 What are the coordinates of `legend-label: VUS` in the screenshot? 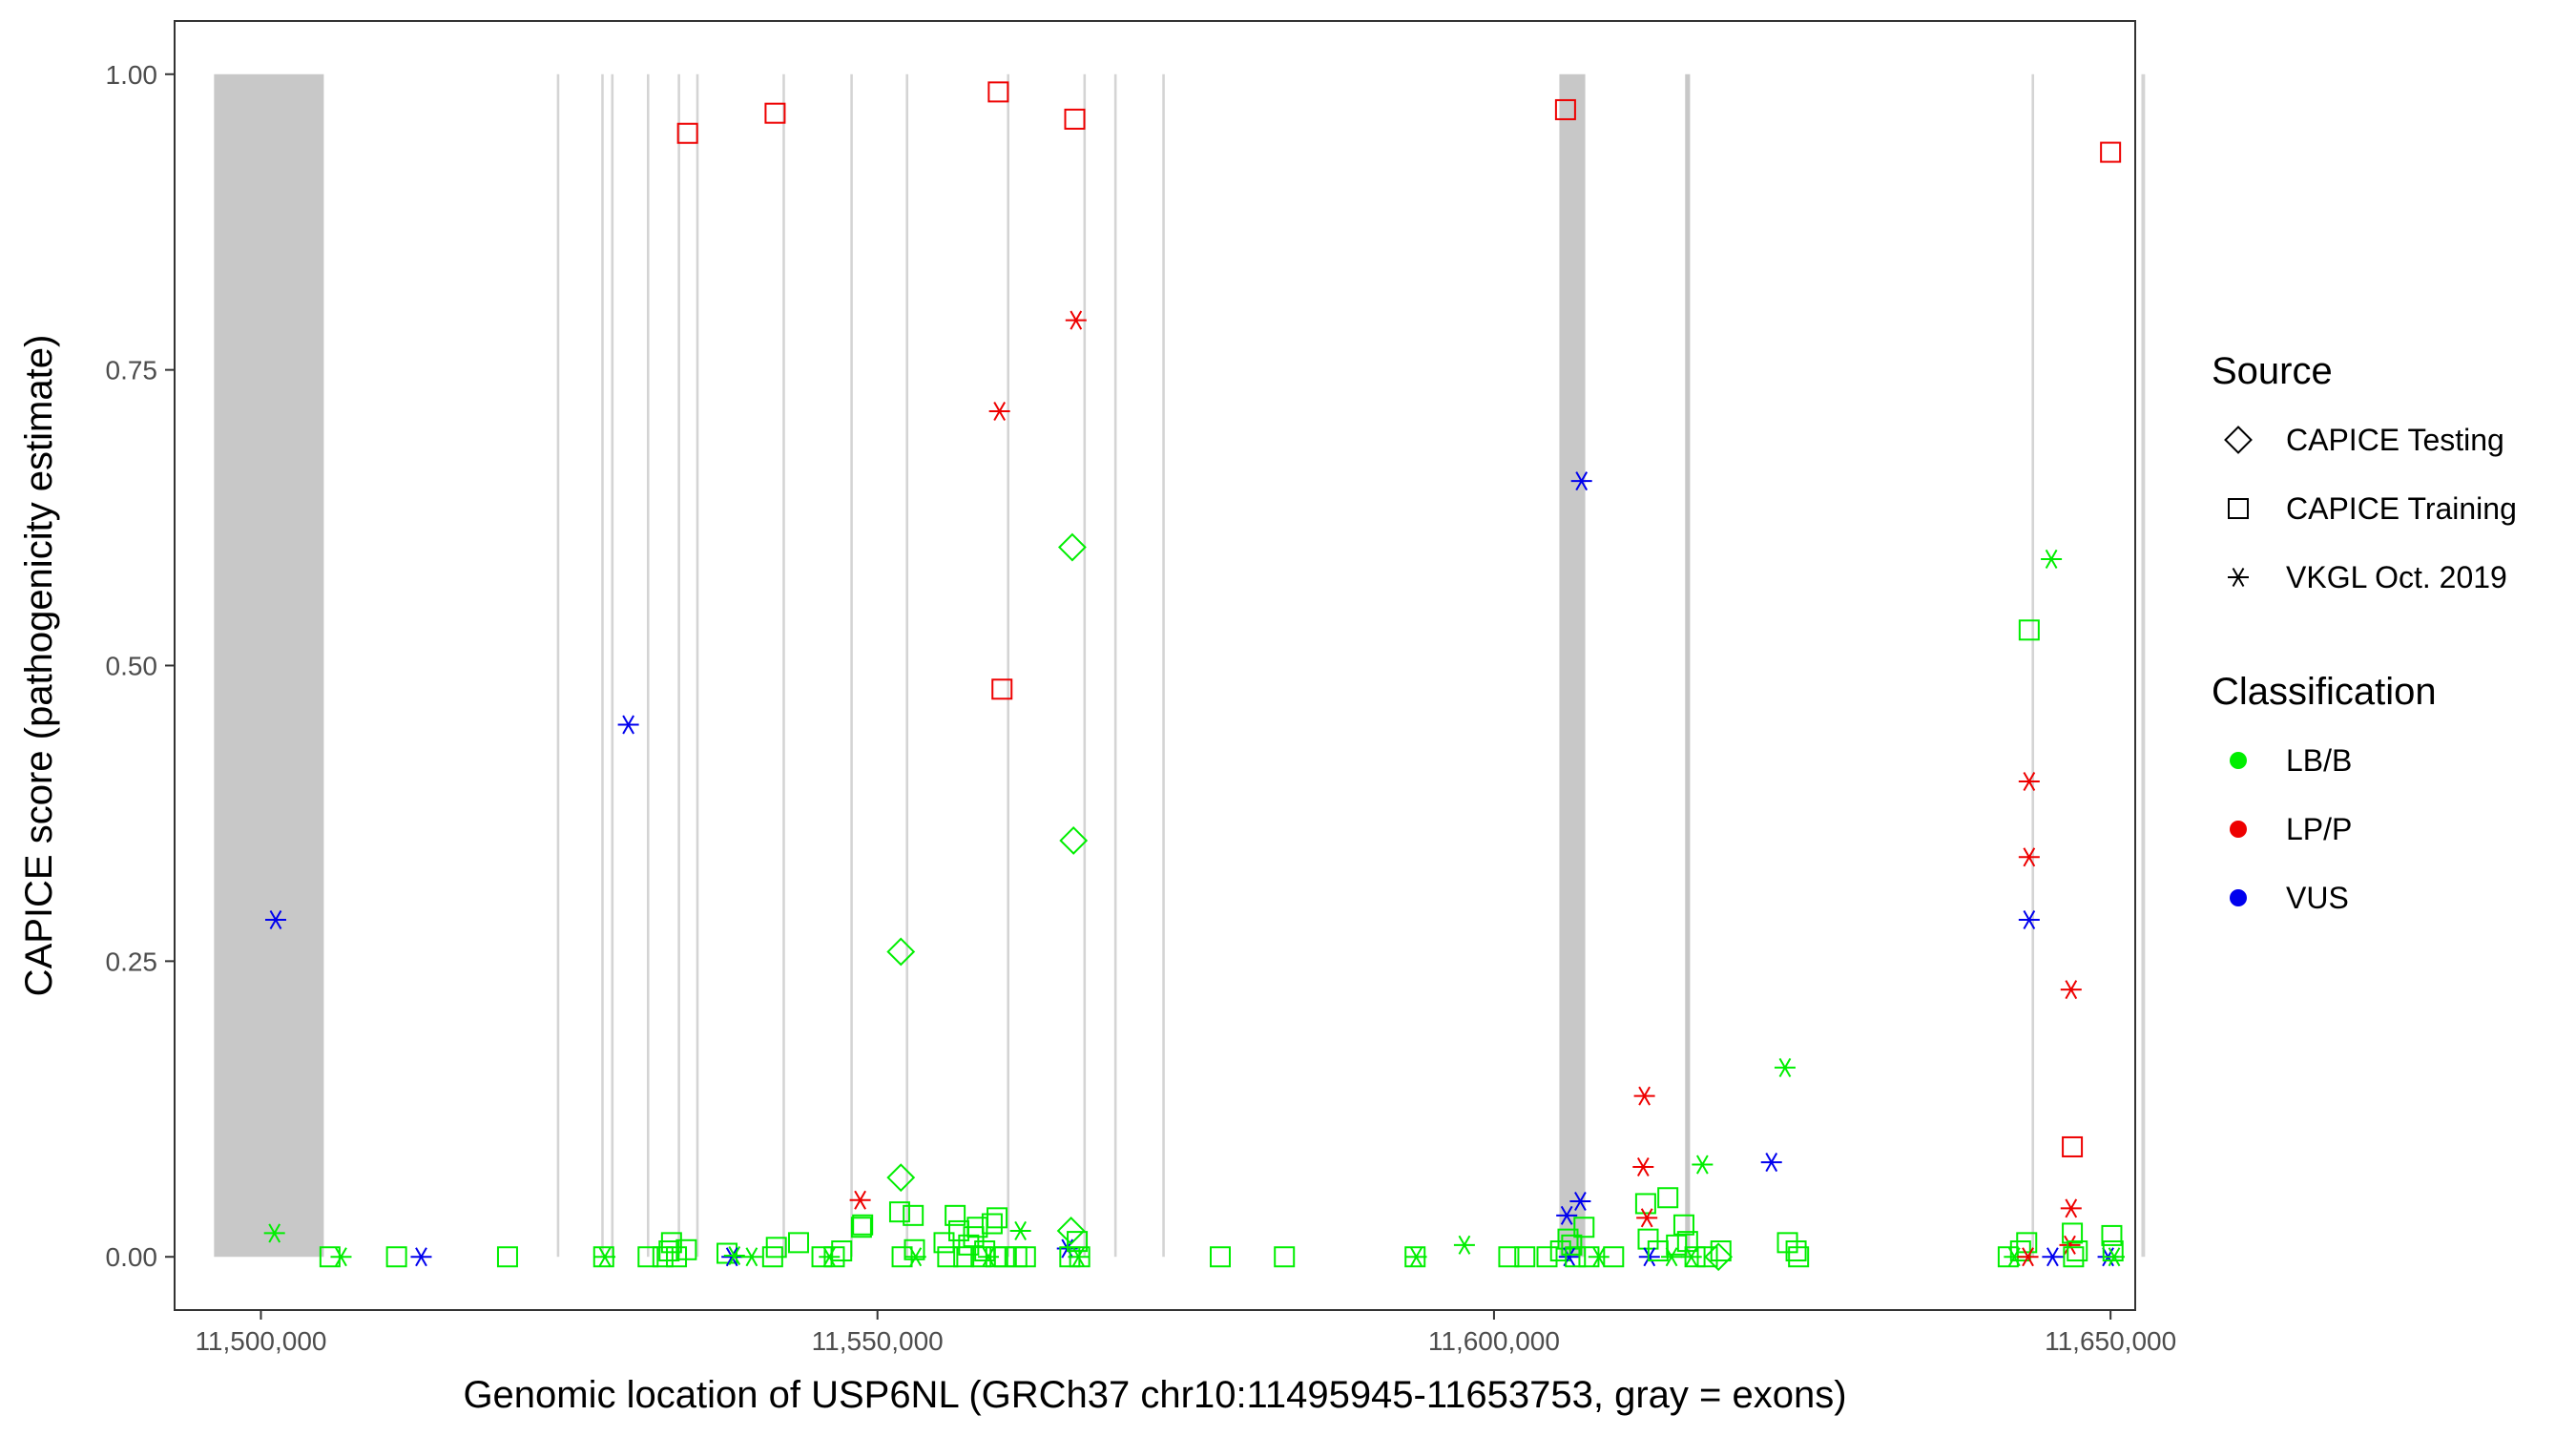 It's located at (2317, 898).